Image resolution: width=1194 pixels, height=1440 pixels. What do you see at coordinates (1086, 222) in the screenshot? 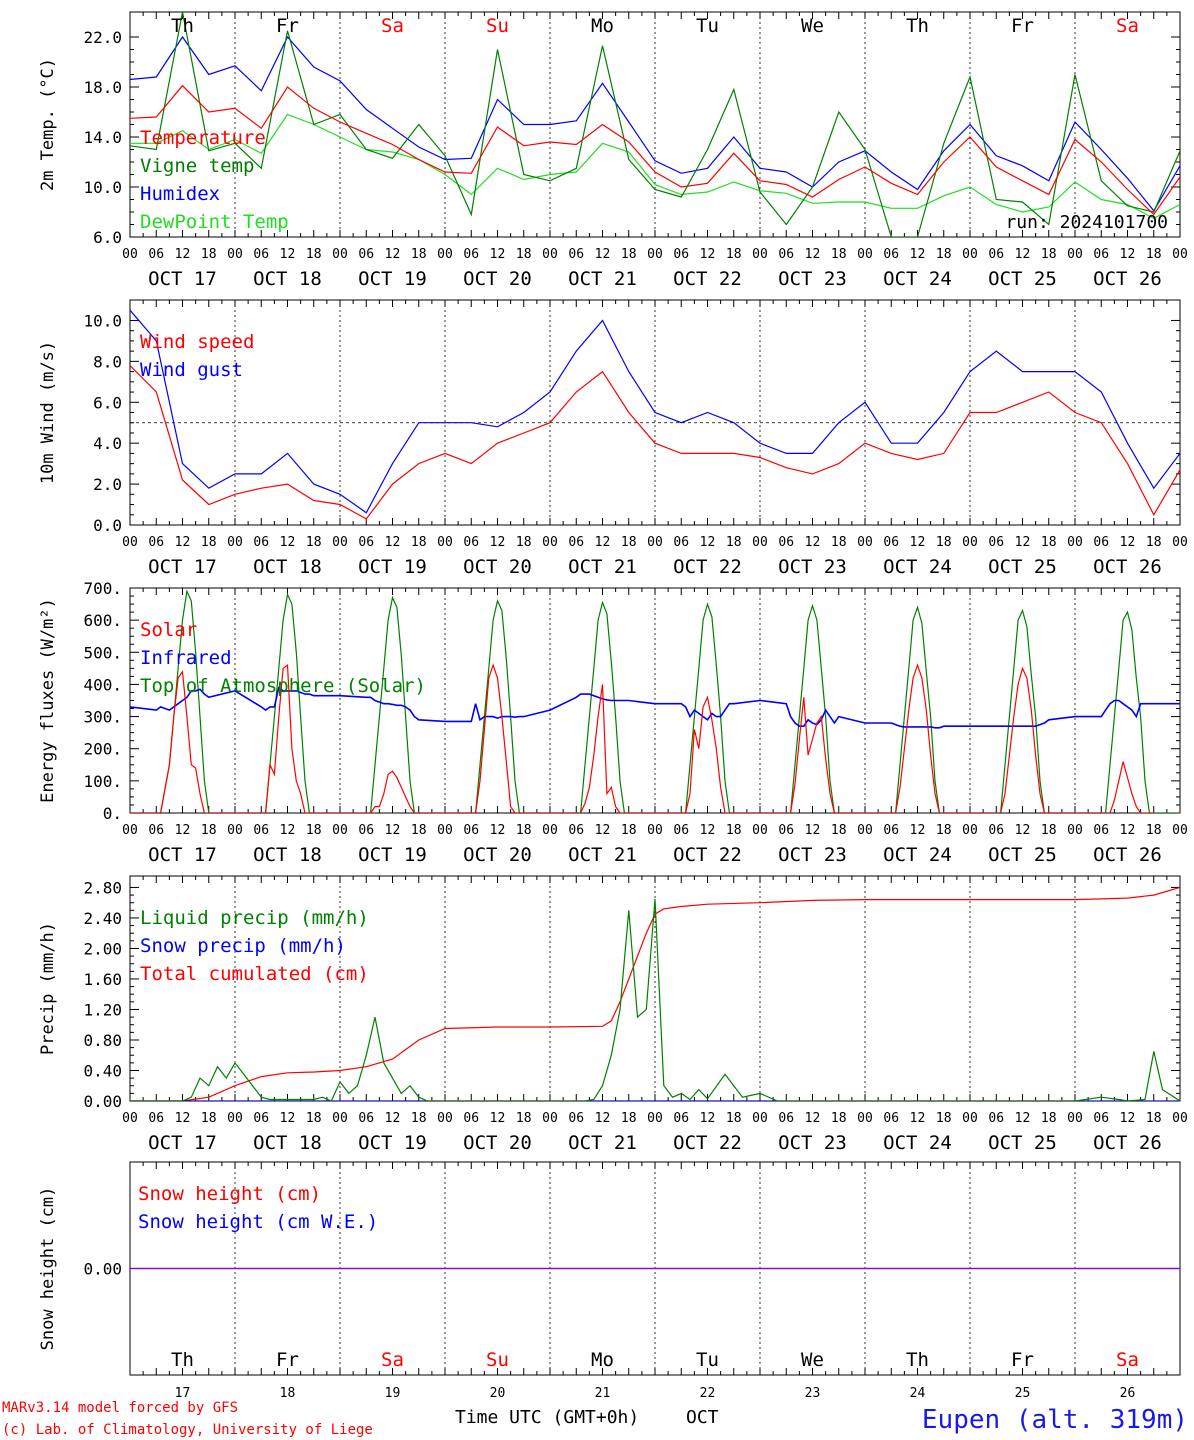
I see `run-label: run: 2024101700` at bounding box center [1086, 222].